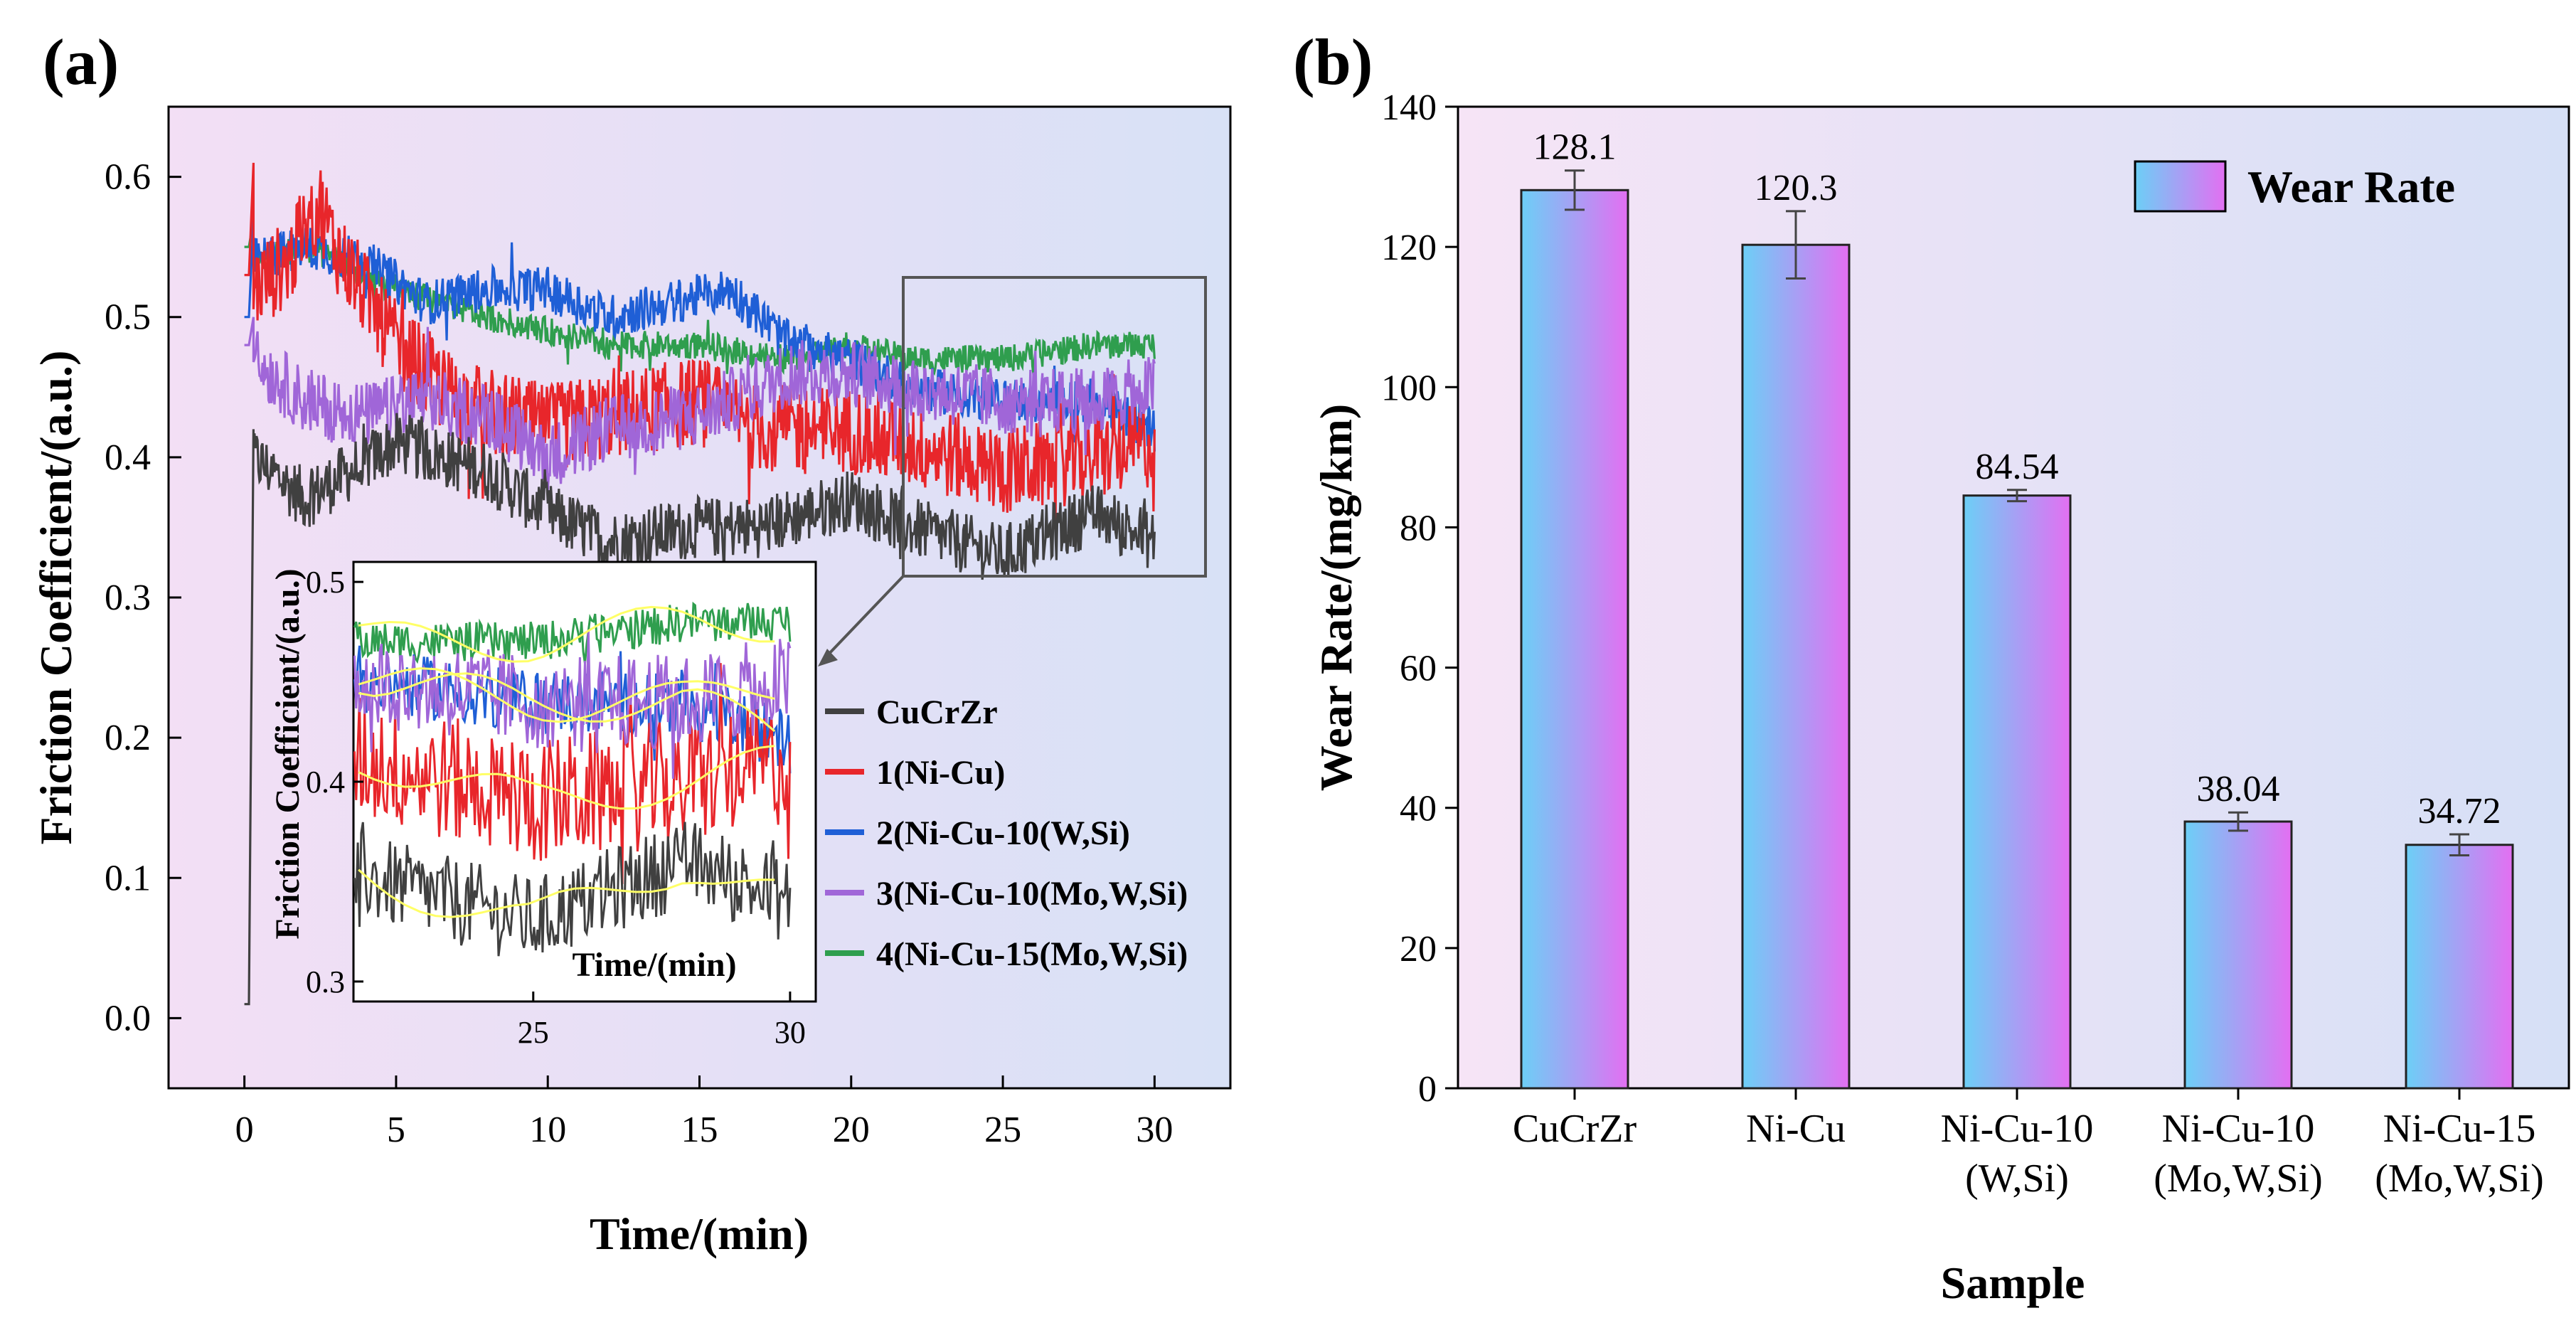 The height and width of the screenshot is (1323, 2576). I want to click on y-axis-b: 0 20 40 60 80 100 120 140, so click(1419, 598).